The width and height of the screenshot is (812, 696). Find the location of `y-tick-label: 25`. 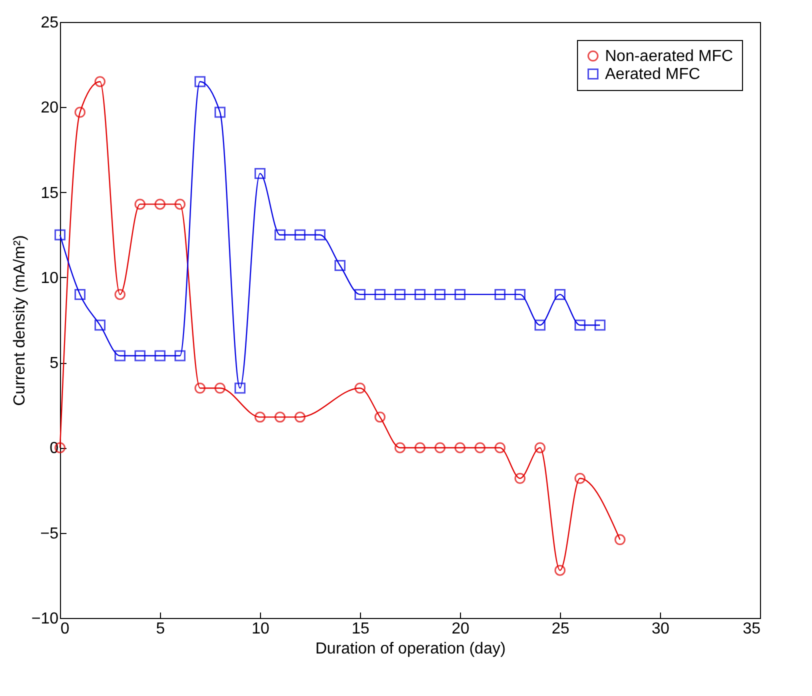

y-tick-label: 25 is located at coordinates (49, 23).